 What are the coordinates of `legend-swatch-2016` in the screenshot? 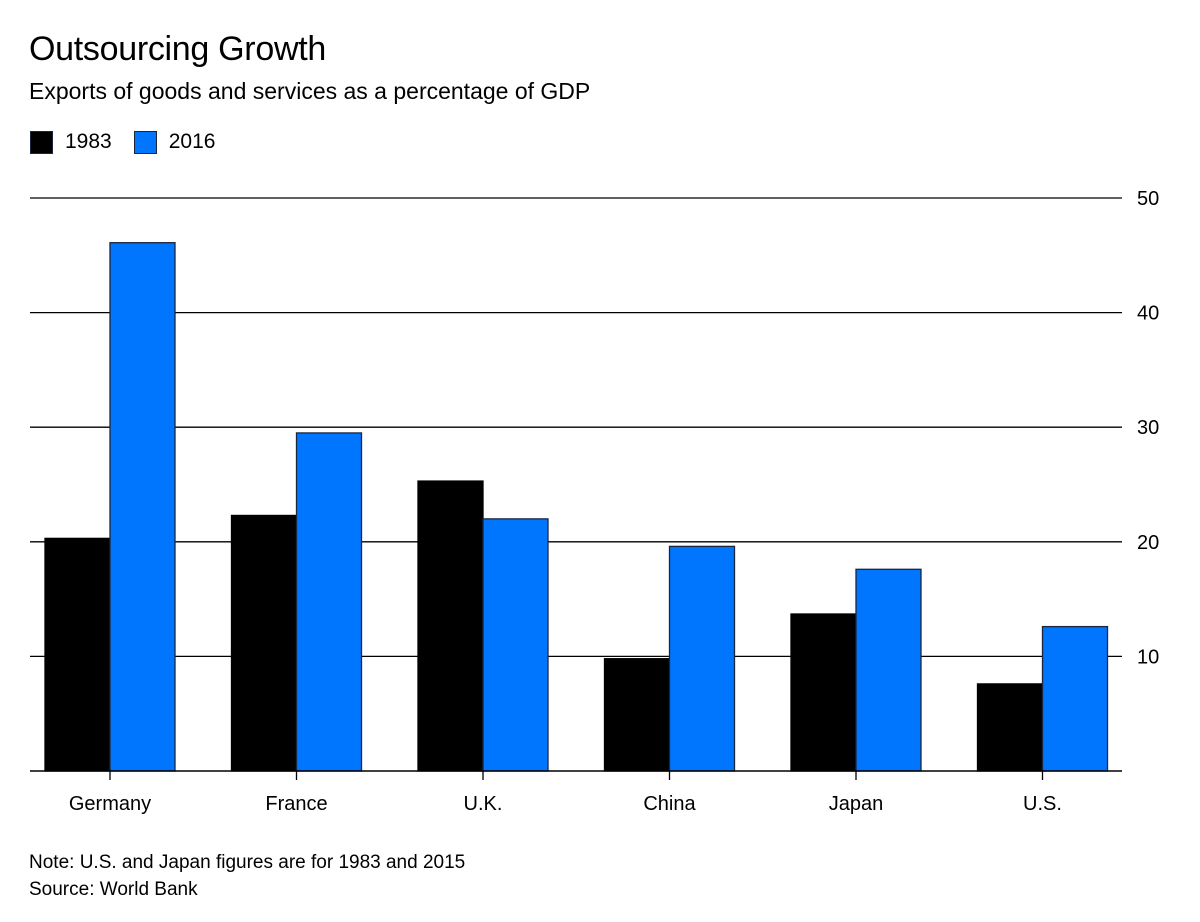 It's located at (145, 142).